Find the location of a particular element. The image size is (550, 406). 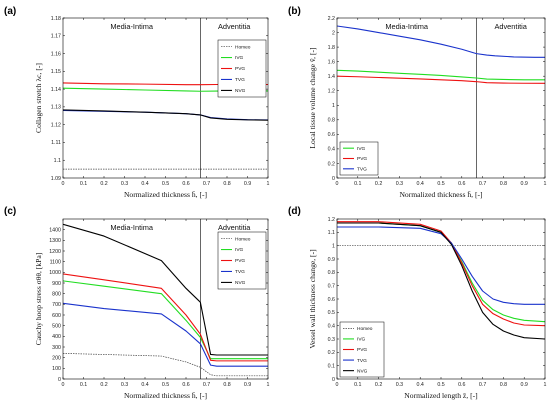

series-line-ivg is located at coordinates (165, 320).